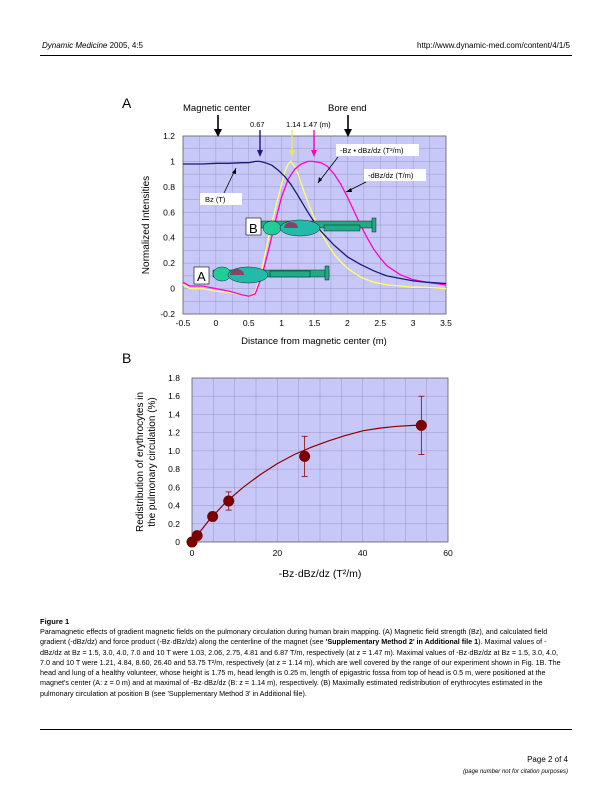 Image resolution: width=612 pixels, height=792 pixels. I want to click on page-number: Page 2 of 4, so click(547, 759).